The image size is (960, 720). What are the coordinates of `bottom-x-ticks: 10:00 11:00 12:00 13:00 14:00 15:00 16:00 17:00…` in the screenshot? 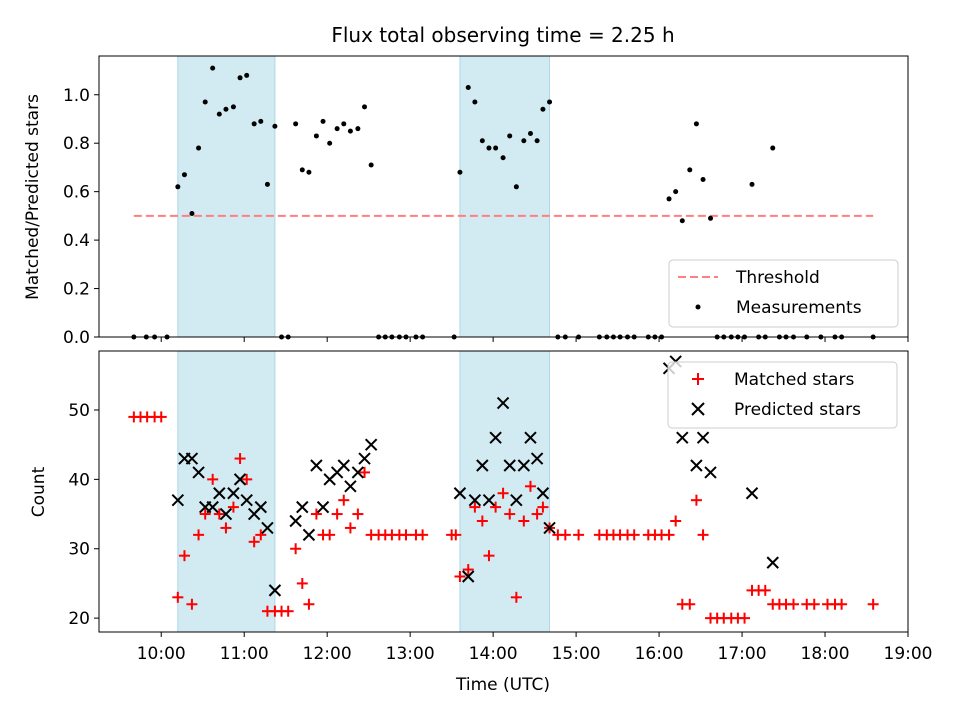 It's located at (535, 648).